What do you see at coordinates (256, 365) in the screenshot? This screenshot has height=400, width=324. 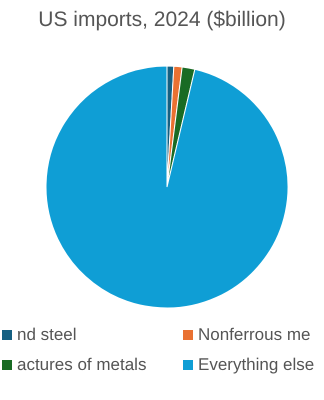 I see `legend-label: Everything else` at bounding box center [256, 365].